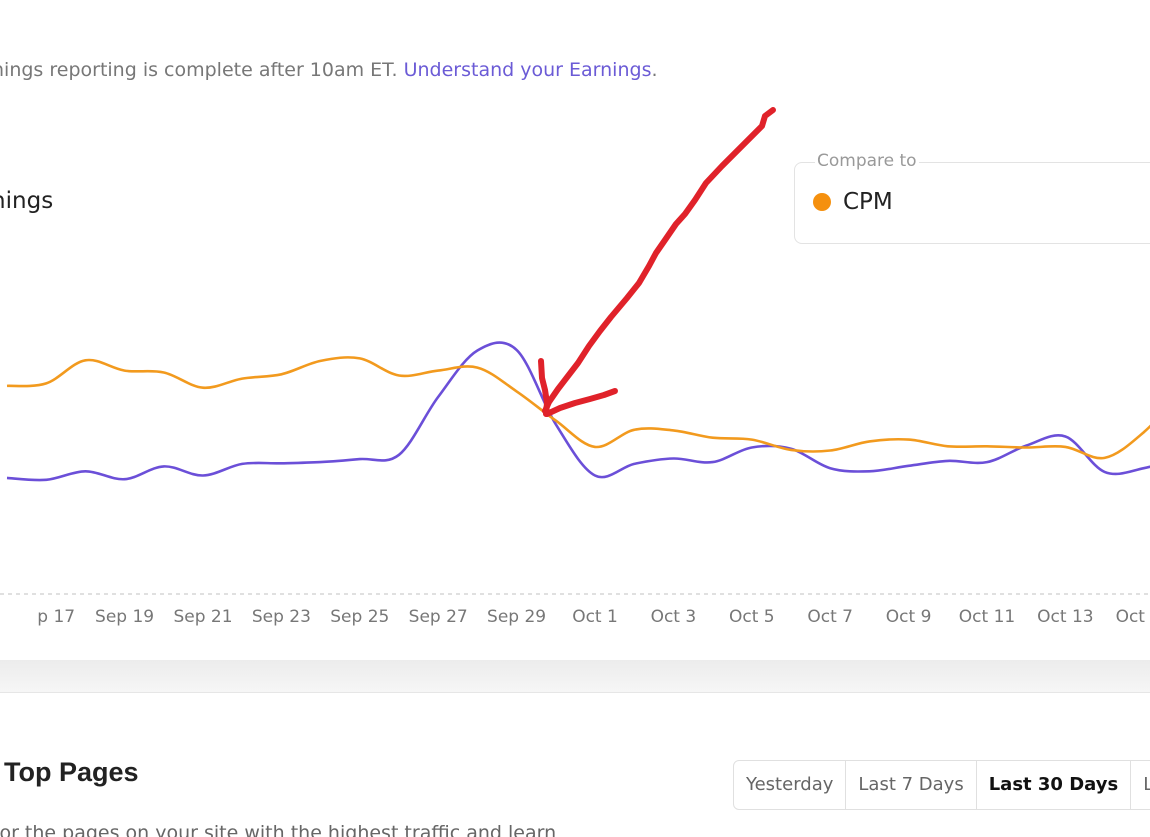 The image size is (1150, 837). Describe the element at coordinates (1140, 785) in the screenshot. I see `range-button-last-90: Last 90` at that location.